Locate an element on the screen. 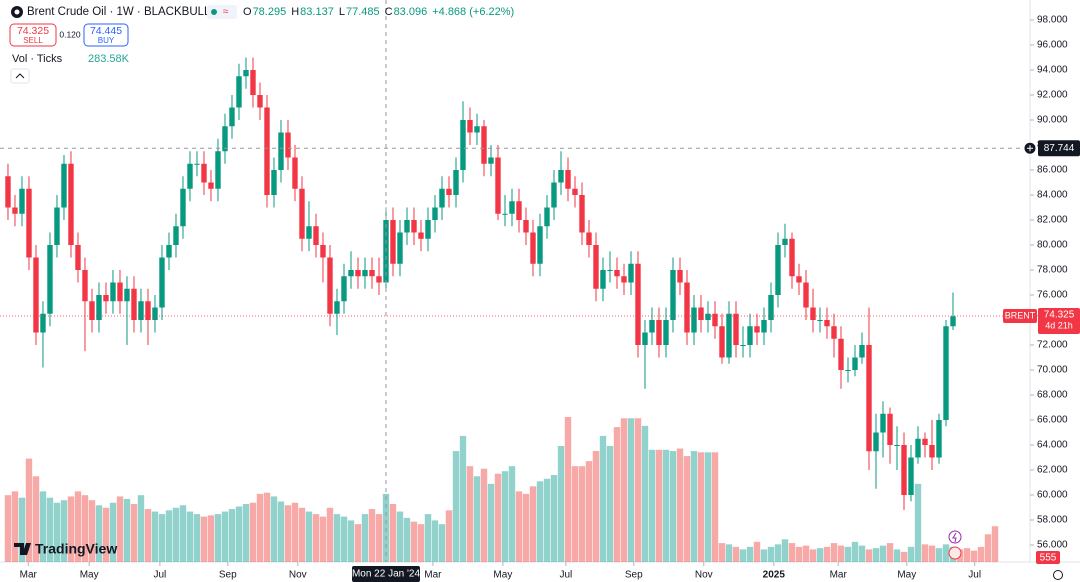 This screenshot has height=582, width=1080. y-tick-label: 92.000 is located at coordinates (1052, 95).